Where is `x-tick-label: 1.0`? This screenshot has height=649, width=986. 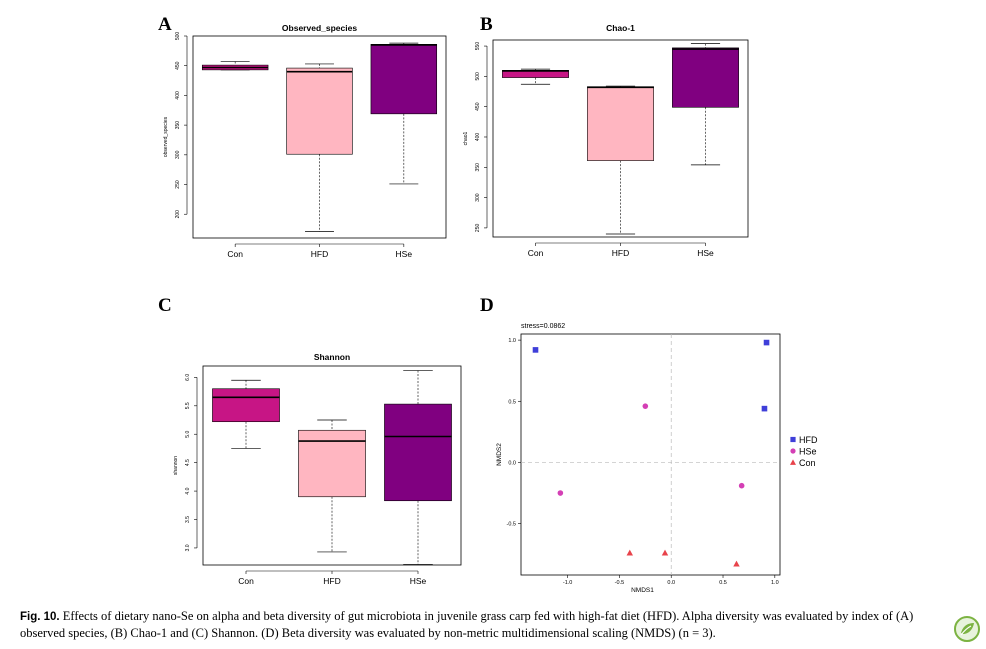
x-tick-label: 1.0 is located at coordinates (775, 583).